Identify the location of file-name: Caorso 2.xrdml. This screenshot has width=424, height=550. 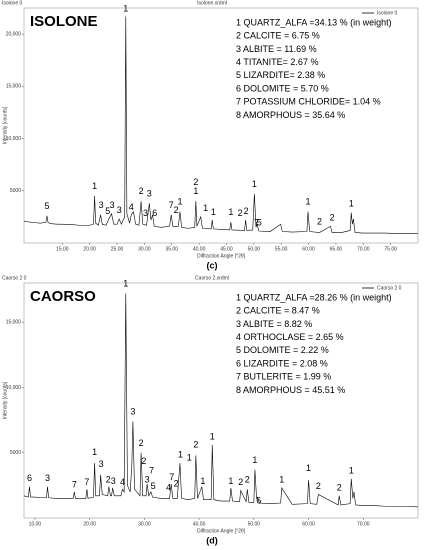
(212, 278).